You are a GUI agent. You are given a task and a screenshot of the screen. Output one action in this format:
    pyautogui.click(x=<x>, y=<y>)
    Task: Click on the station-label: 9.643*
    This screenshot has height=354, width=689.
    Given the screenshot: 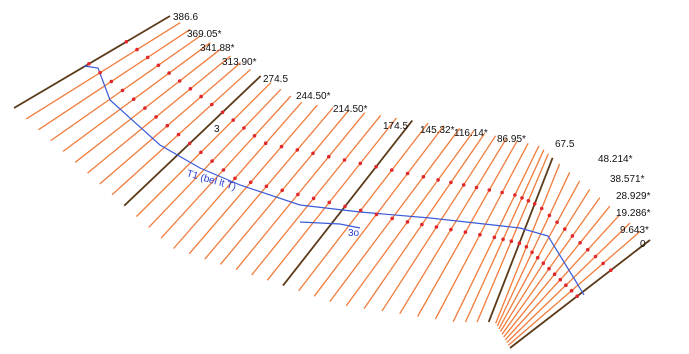 What is the action you would take?
    pyautogui.click(x=634, y=230)
    